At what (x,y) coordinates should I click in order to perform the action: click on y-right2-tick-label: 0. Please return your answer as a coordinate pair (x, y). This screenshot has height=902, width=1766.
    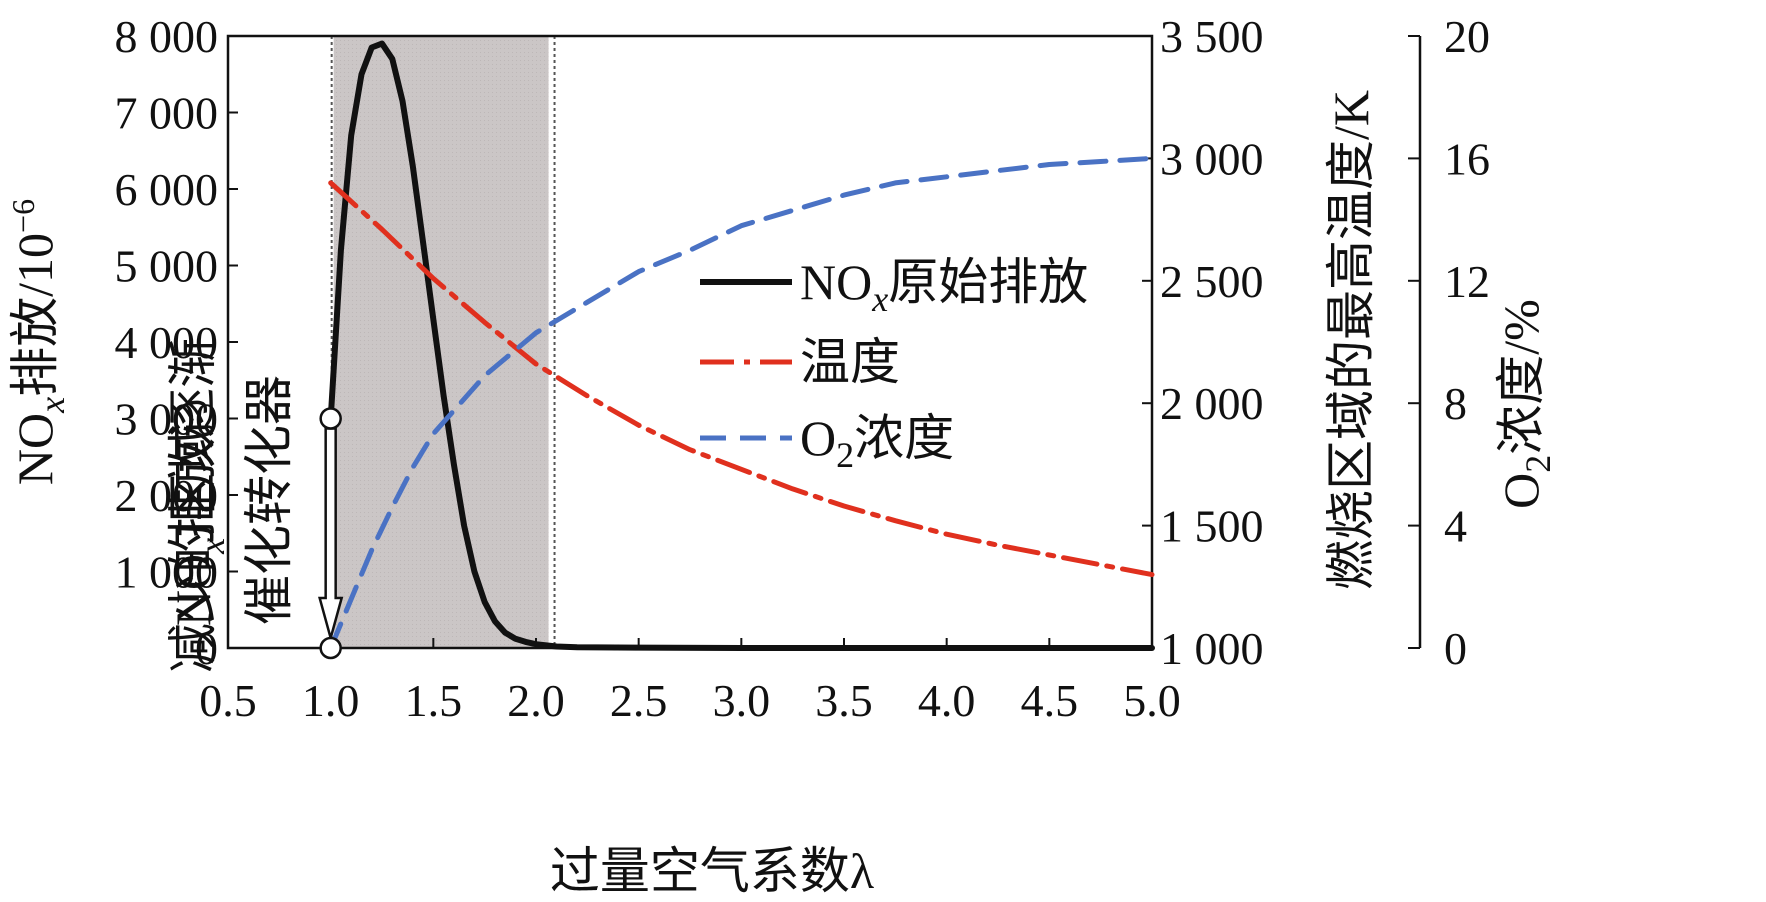
    Looking at the image, I should click on (1455, 648).